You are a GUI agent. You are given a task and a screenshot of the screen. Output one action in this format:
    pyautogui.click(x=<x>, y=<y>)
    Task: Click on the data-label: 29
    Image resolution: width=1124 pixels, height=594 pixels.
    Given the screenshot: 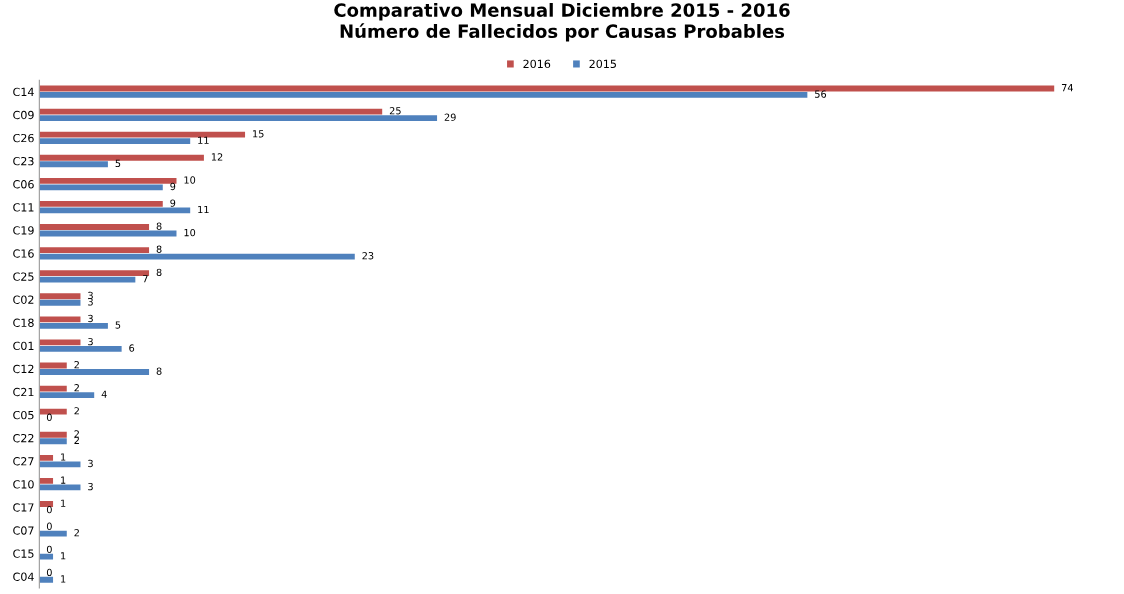 What is the action you would take?
    pyautogui.click(x=450, y=117)
    